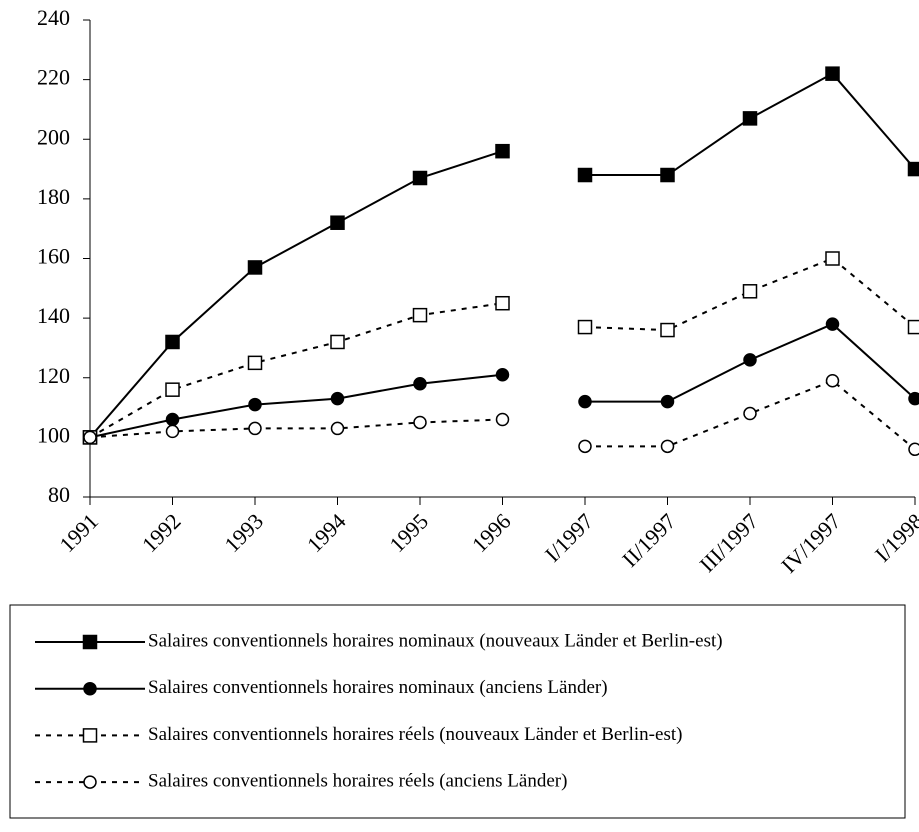 This screenshot has height=832, width=919. Describe the element at coordinates (53, 315) in the screenshot. I see `y-tick-label: 140` at that location.